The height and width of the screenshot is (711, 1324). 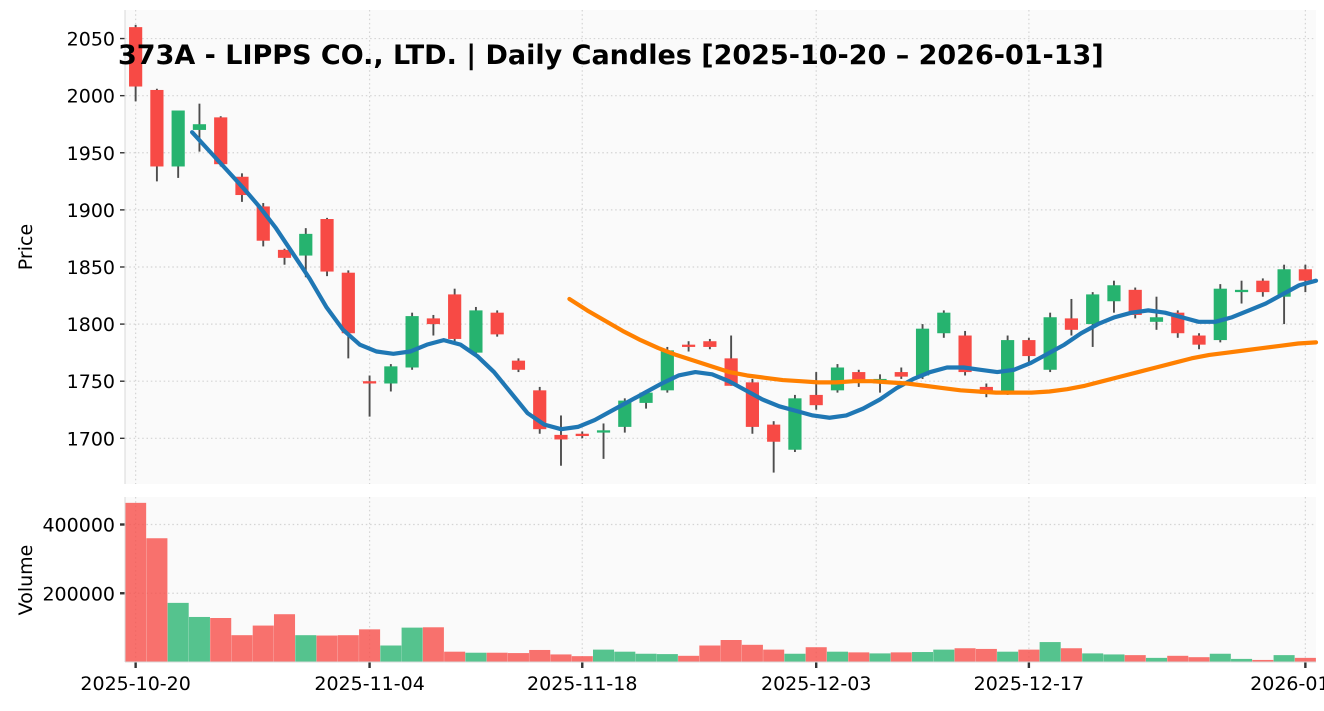 I want to click on price-tick-label: 1850, so click(x=91, y=268).